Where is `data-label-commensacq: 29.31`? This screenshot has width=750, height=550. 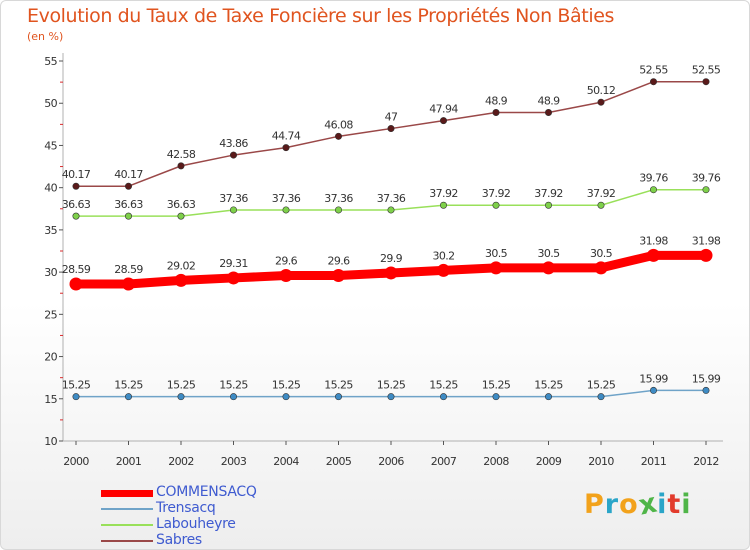 data-label-commensacq: 29.31 is located at coordinates (233, 263).